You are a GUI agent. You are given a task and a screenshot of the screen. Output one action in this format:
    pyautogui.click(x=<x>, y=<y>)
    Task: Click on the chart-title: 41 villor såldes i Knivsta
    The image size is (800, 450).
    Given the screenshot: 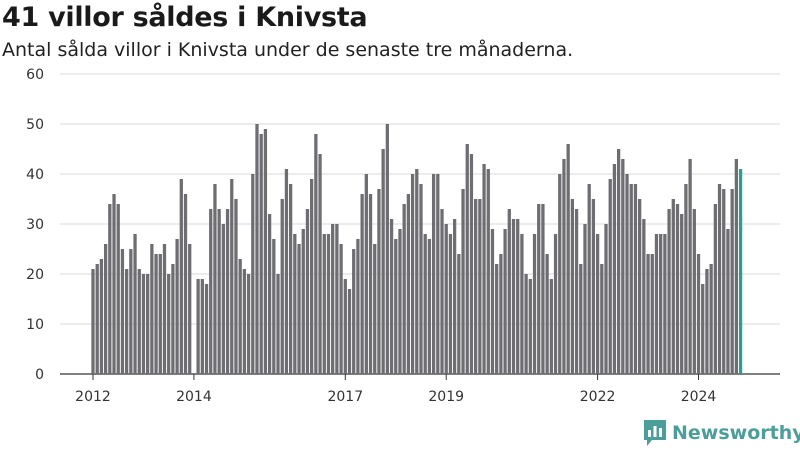 What is the action you would take?
    pyautogui.click(x=185, y=17)
    